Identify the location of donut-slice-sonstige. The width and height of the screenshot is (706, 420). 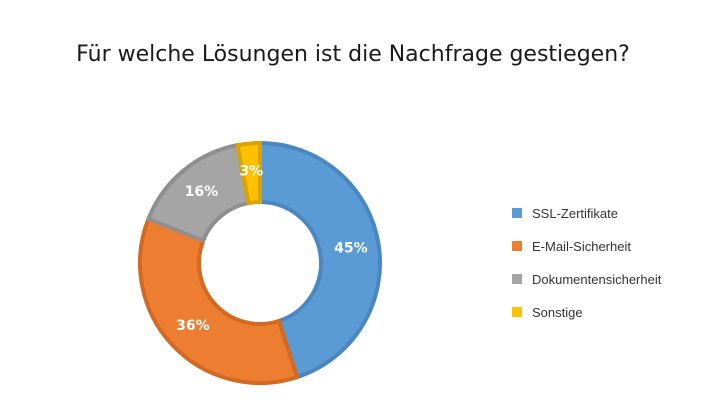
(248, 173).